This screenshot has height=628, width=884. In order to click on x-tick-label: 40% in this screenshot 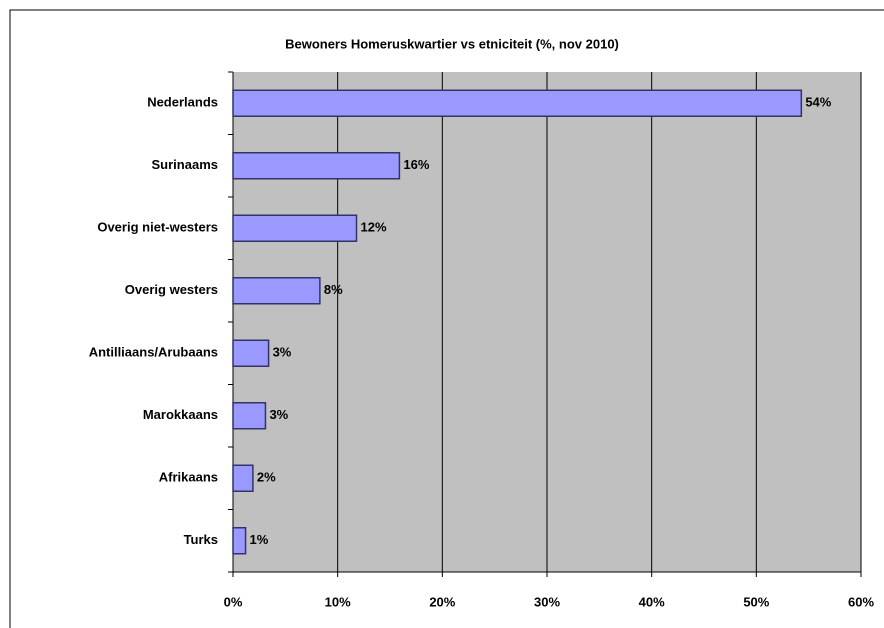, I will do `click(652, 601)`.